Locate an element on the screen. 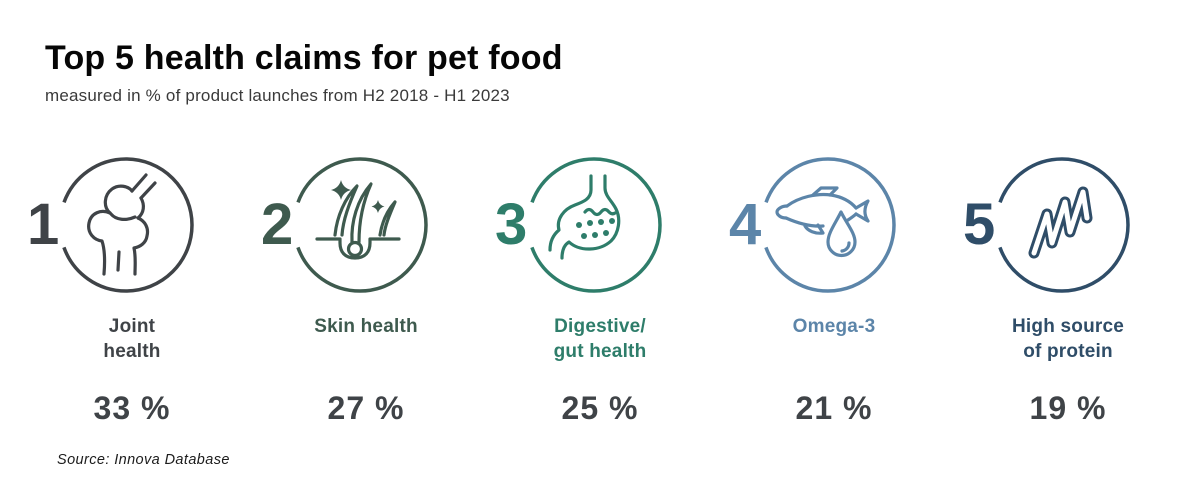 The image size is (1200, 500). claim-icon-area: 4 is located at coordinates (834, 225).